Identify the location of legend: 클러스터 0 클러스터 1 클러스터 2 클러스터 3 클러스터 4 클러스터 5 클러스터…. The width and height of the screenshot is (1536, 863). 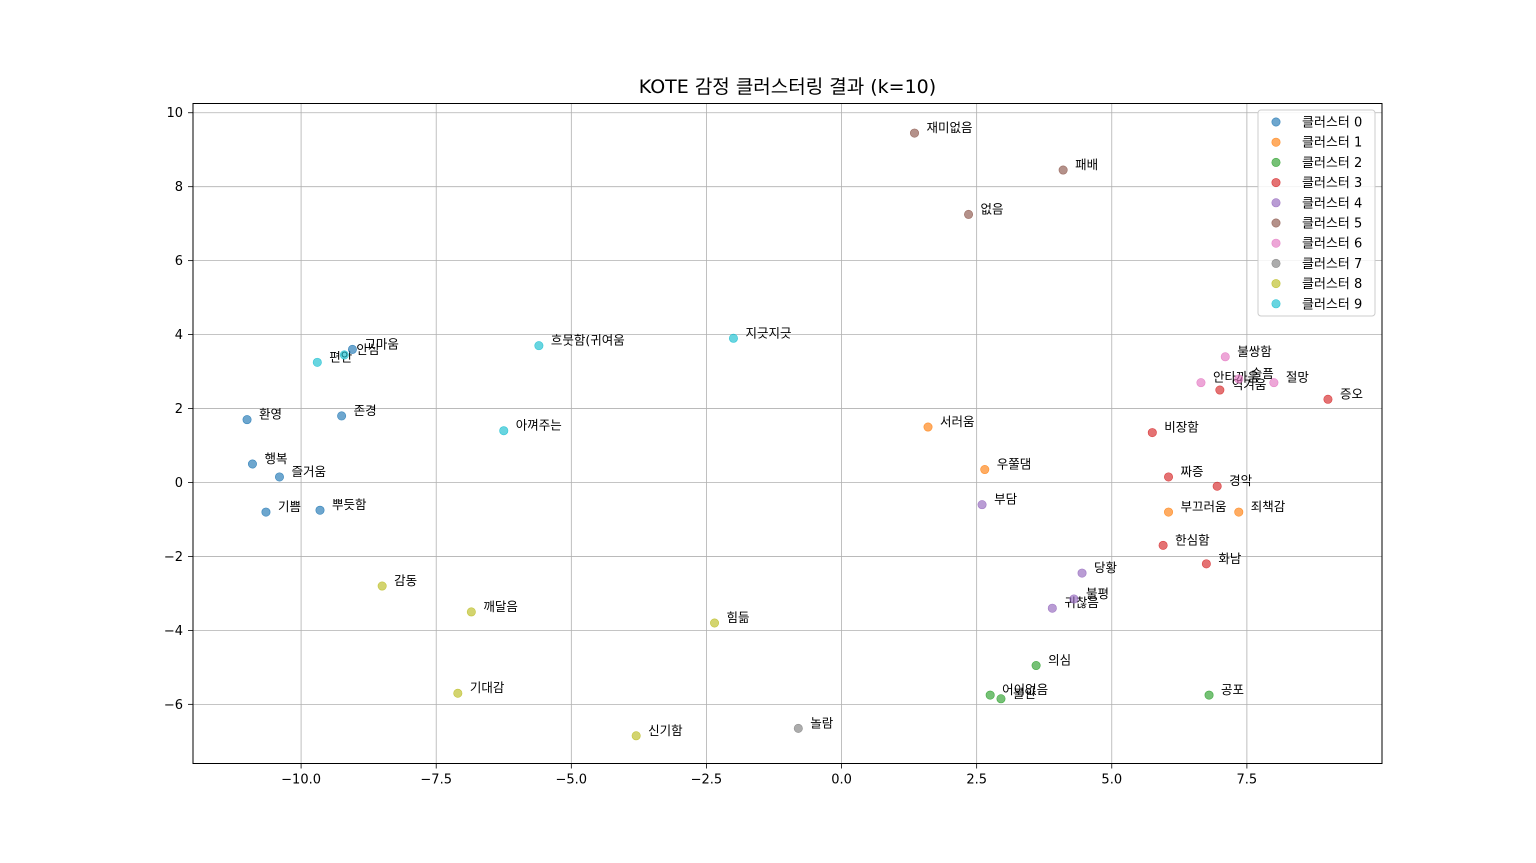
(1316, 213).